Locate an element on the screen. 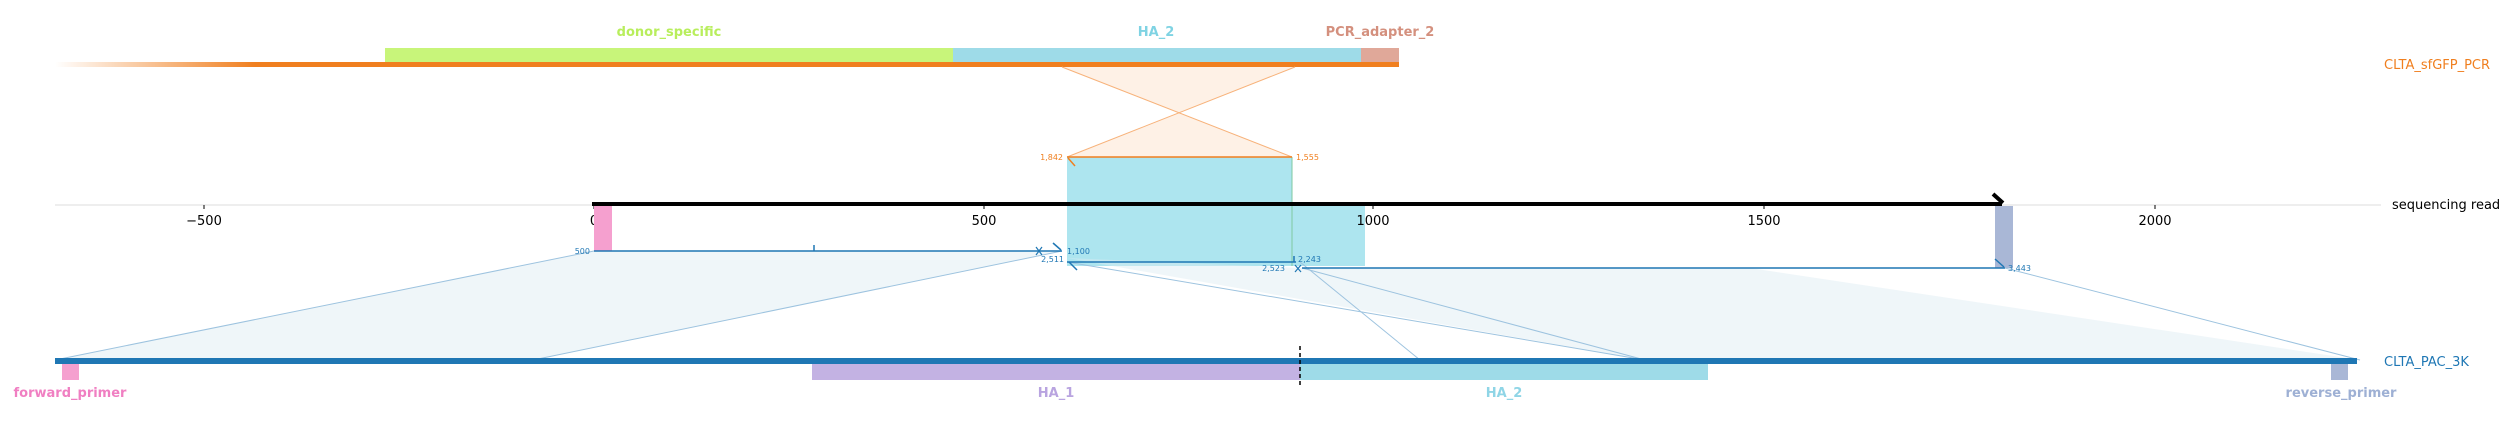  read-bar is located at coordinates (1297, 204).